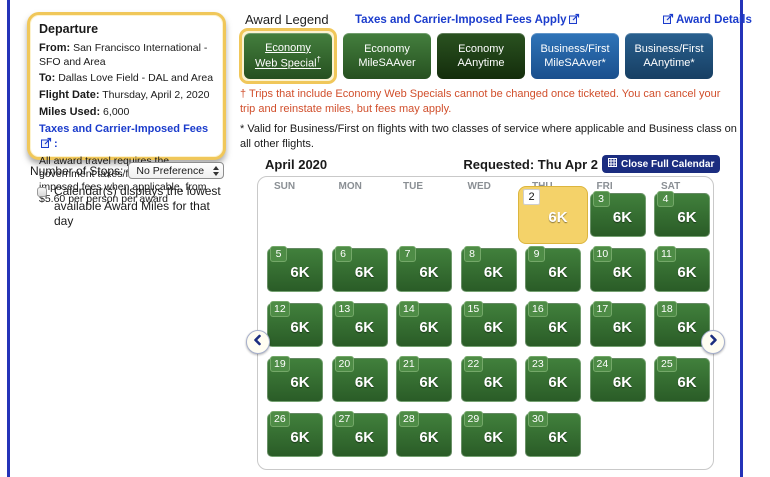 The width and height of the screenshot is (770, 477). I want to click on calendar-day-25: 25 6K, so click(682, 379).